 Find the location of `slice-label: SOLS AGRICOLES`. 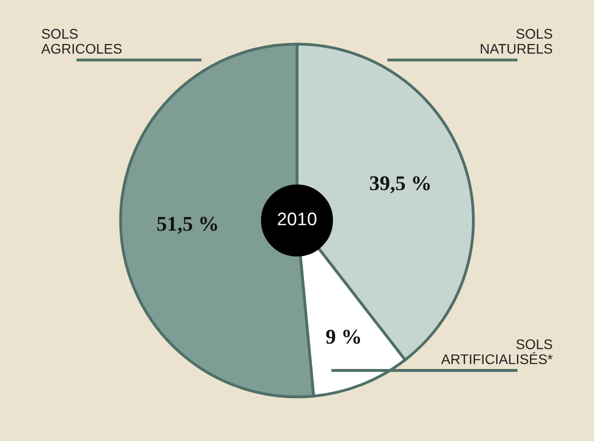

slice-label: SOLS AGRICOLES is located at coordinates (81, 41).